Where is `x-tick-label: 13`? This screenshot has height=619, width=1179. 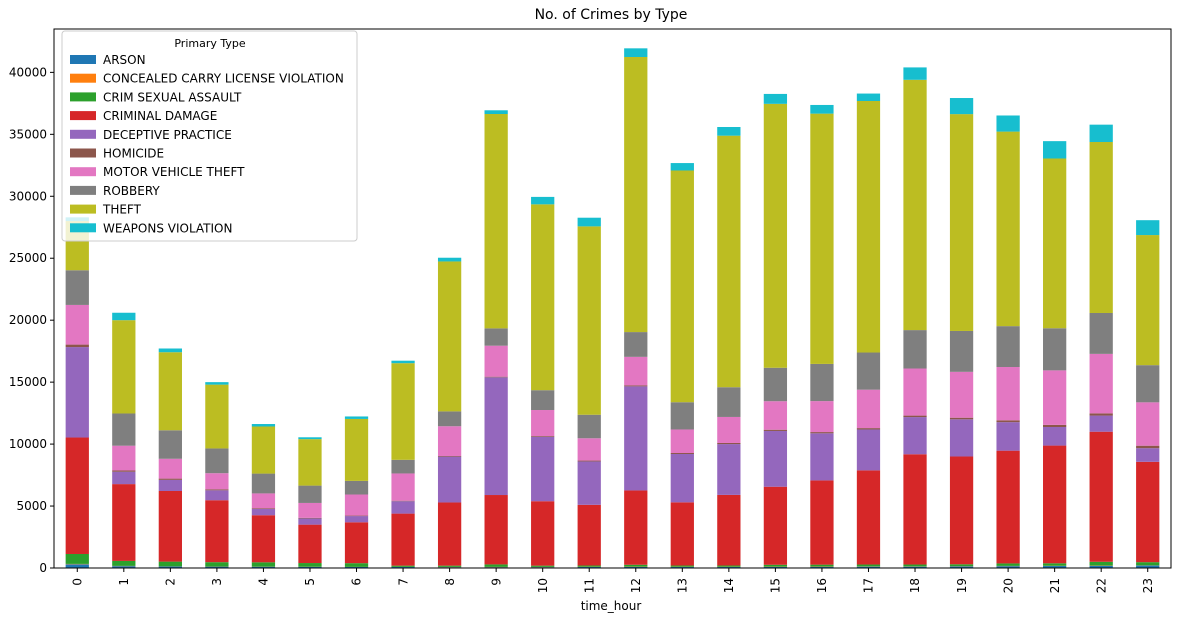
x-tick-label: 13 is located at coordinates (683, 585).